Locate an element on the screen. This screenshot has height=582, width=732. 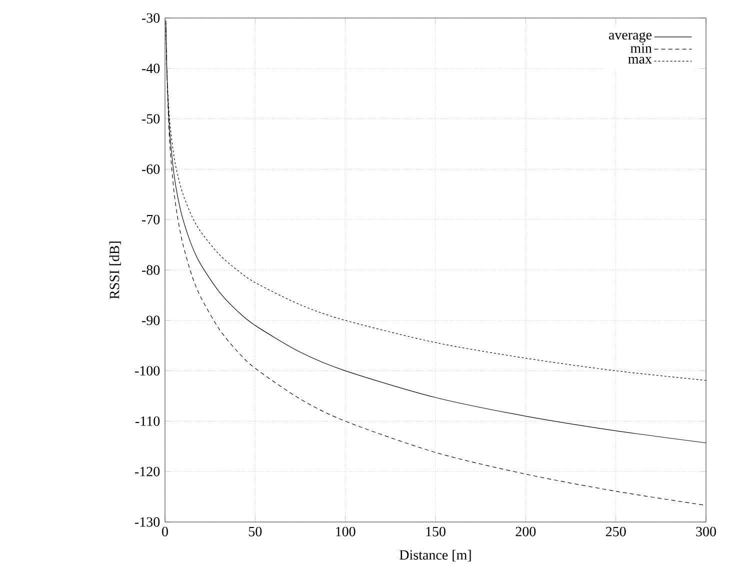
y-tick-label: -60 is located at coordinates (151, 169).